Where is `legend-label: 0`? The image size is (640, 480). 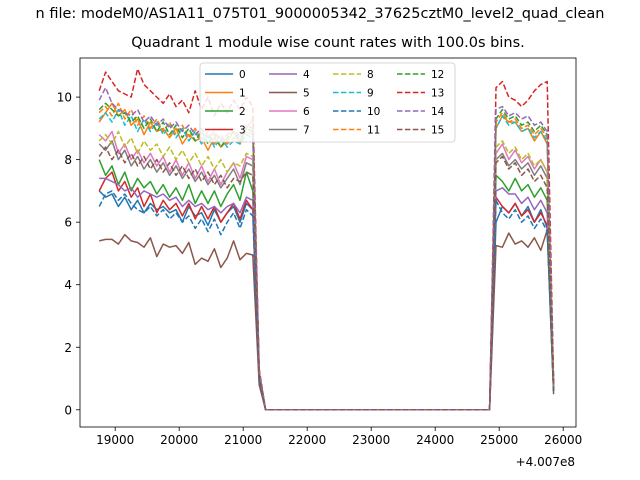
legend-label: 0 is located at coordinates (242, 75).